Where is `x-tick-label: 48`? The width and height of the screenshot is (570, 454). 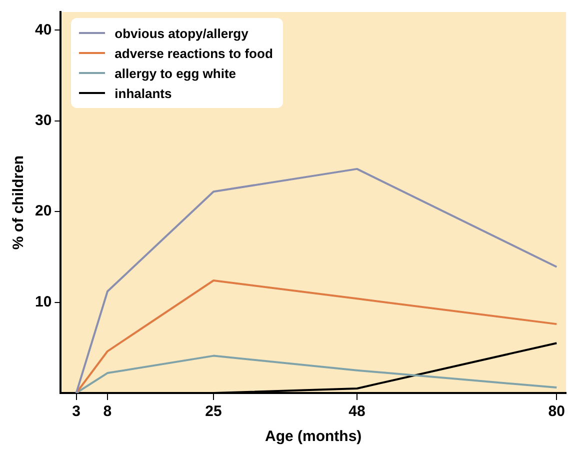 x-tick-label: 48 is located at coordinates (357, 411).